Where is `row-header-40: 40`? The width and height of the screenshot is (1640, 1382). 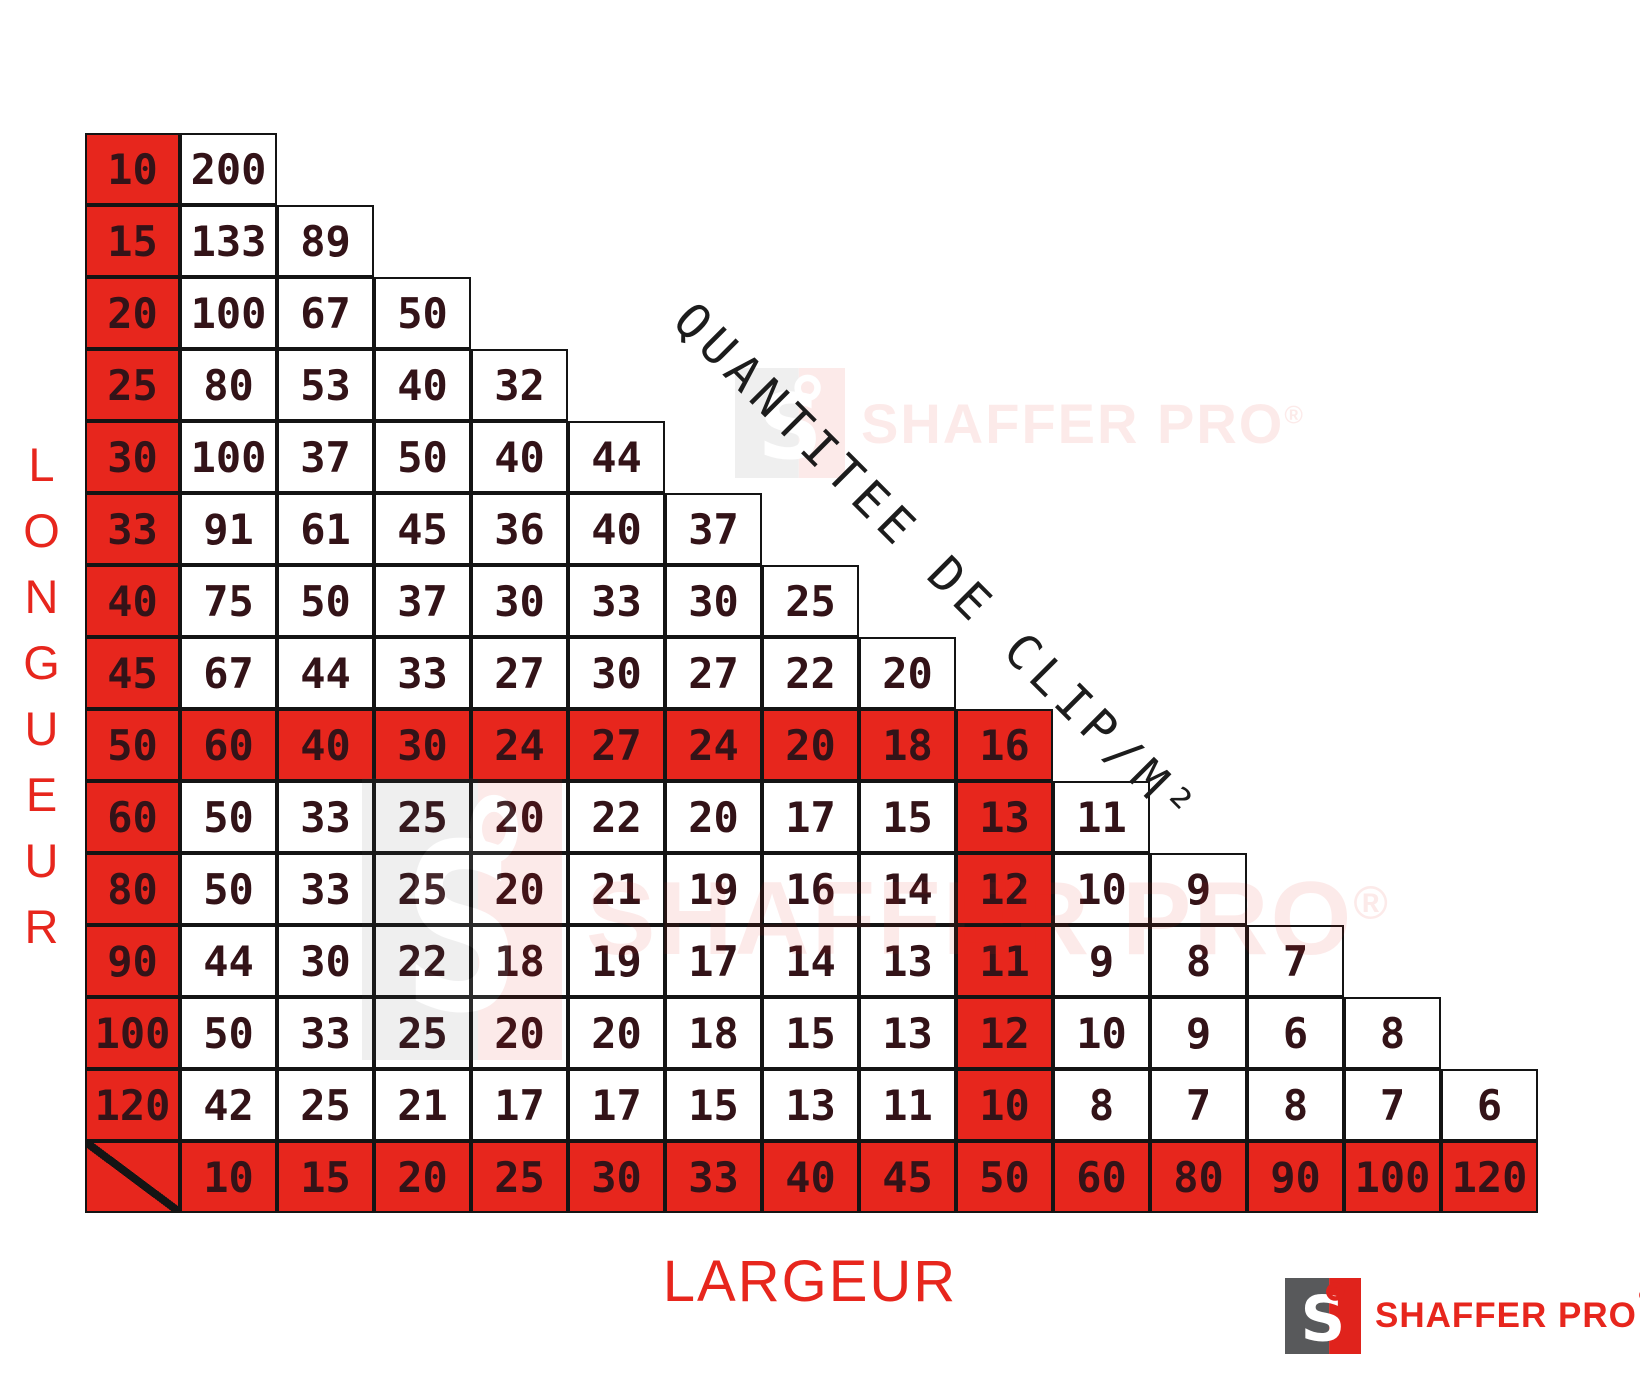
row-header-40: 40 is located at coordinates (132, 601).